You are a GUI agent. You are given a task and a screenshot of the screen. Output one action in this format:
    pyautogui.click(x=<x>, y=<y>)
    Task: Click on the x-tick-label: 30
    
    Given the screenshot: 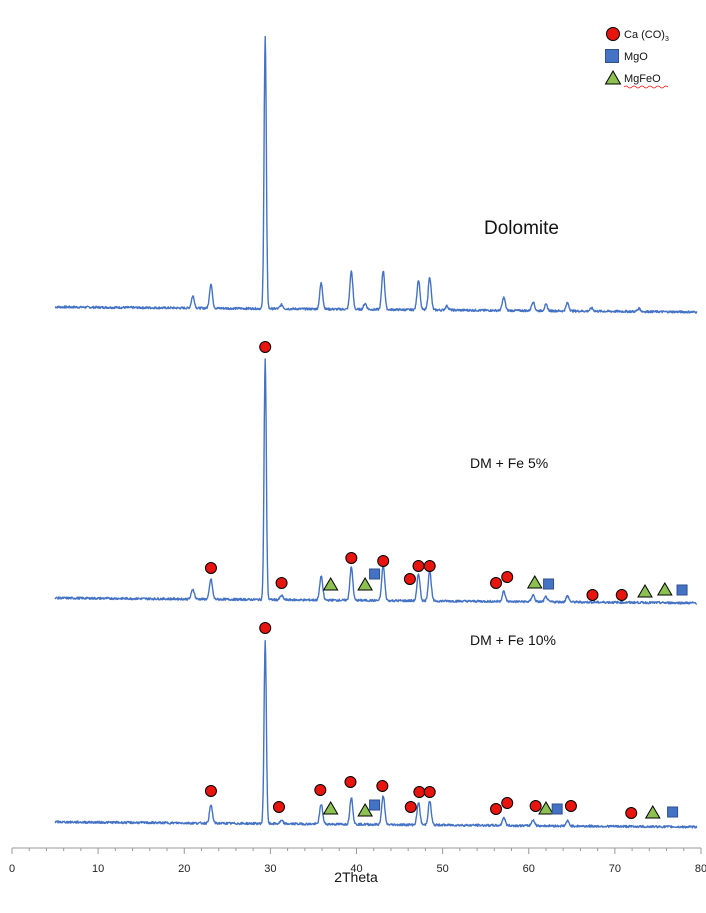 What is the action you would take?
    pyautogui.click(x=270, y=869)
    